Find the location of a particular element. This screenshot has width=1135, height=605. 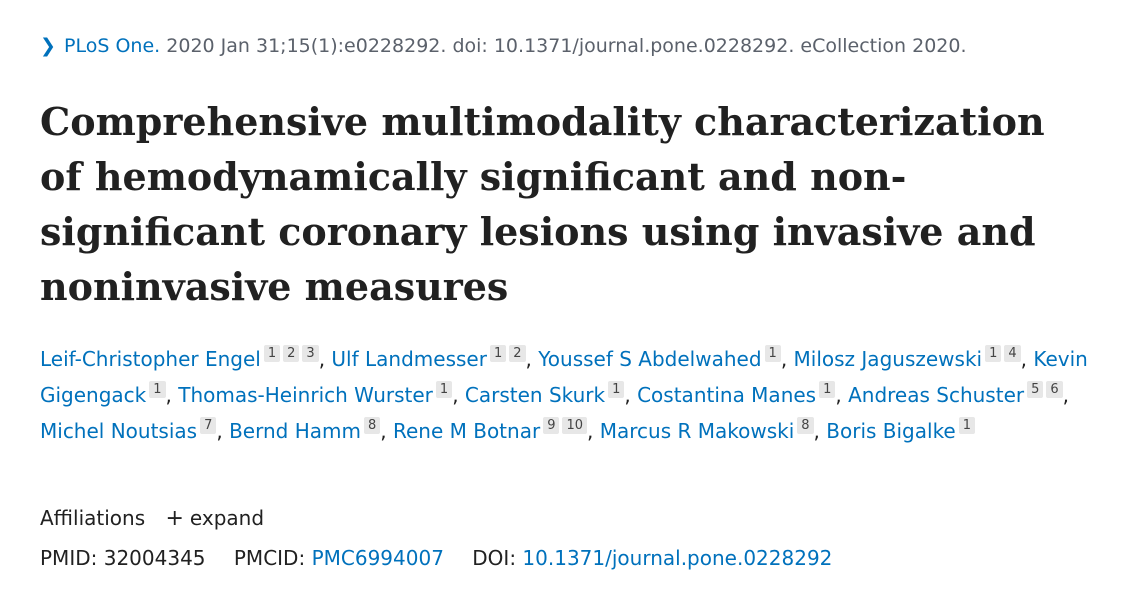

expand-label: expand is located at coordinates (227, 518).